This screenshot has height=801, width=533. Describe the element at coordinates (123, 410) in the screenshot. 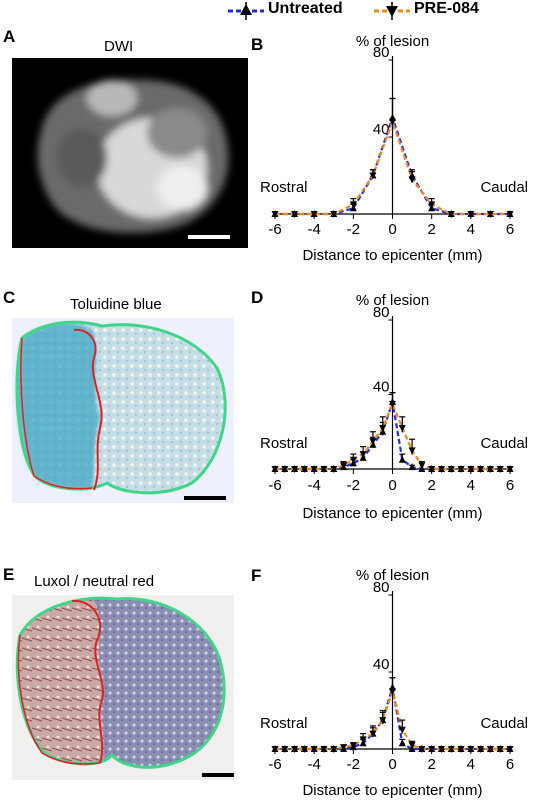

I see `toluidine-blue-image` at that location.